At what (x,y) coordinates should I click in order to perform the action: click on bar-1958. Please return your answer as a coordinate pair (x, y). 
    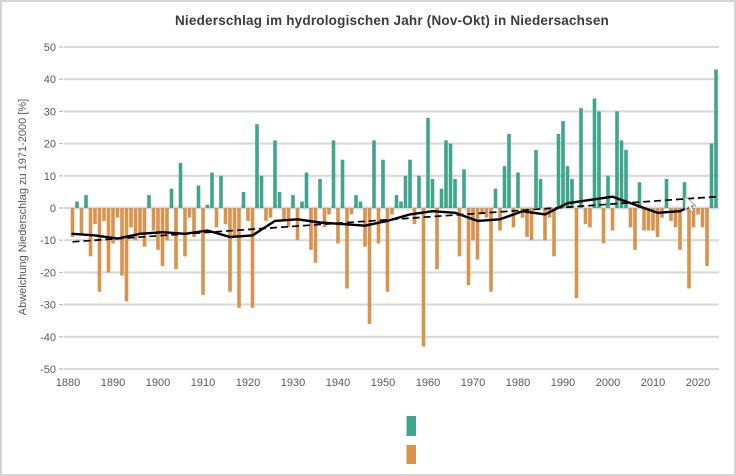
    Looking at the image, I should click on (419, 191).